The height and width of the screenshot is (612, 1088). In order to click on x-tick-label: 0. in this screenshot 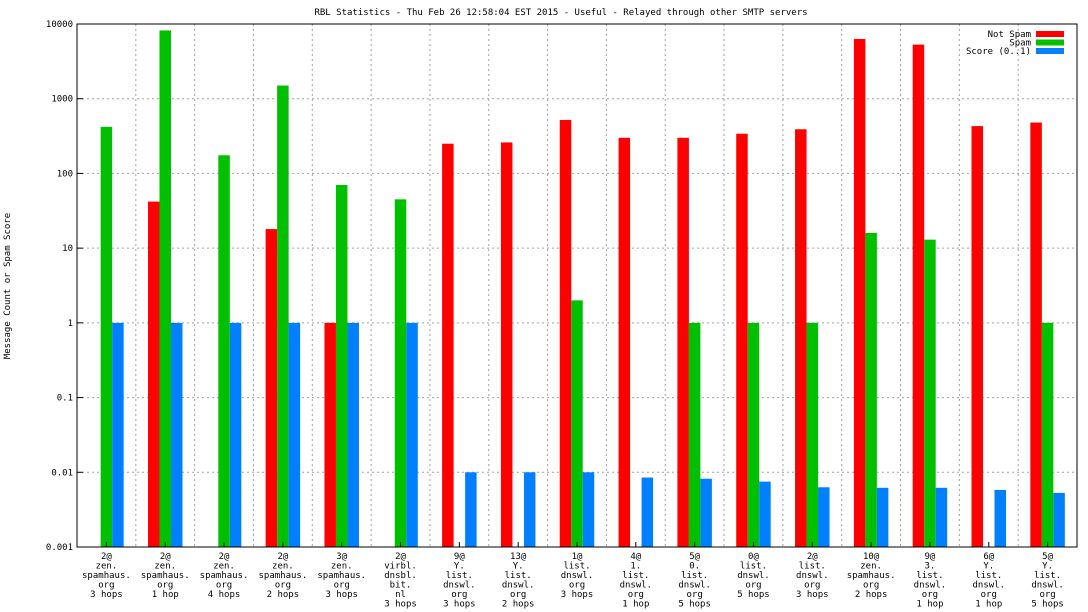, I will do `click(694, 567)`.